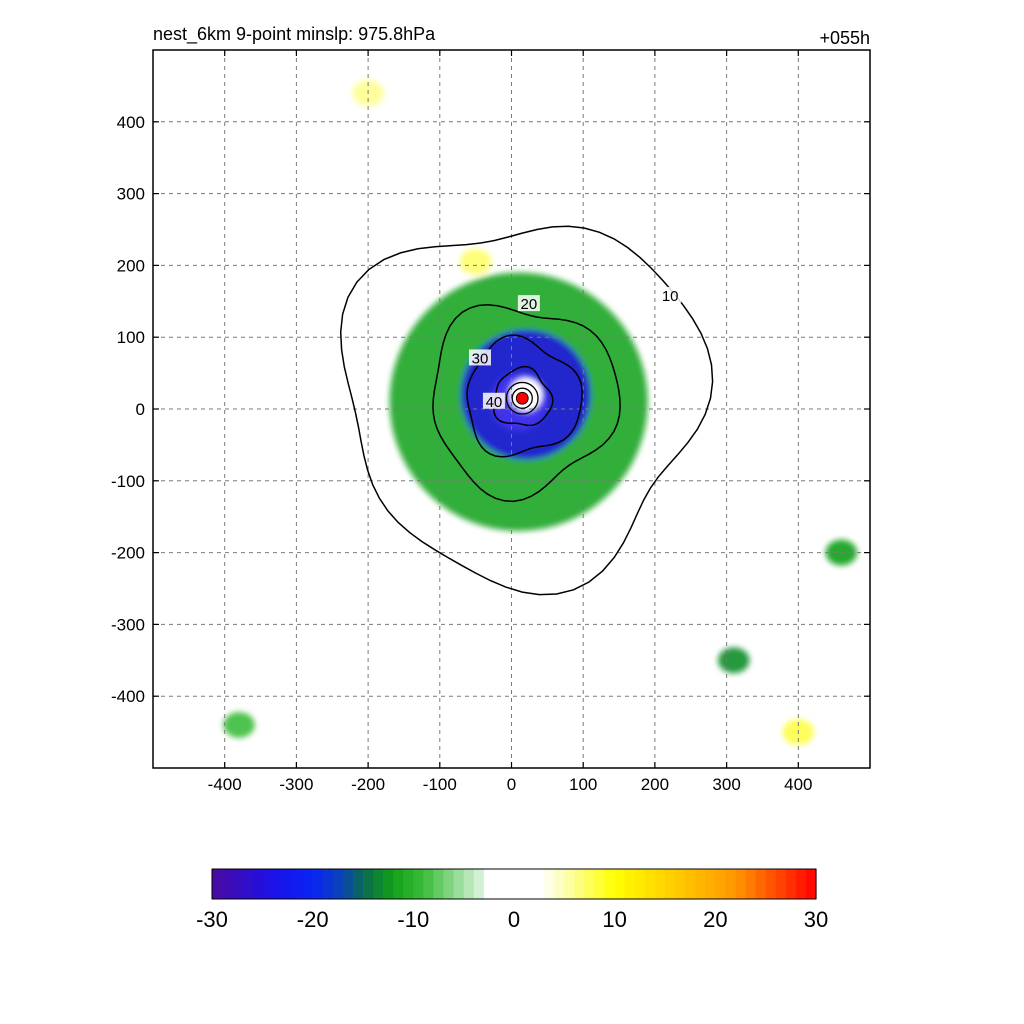 This screenshot has width=1024, height=1024. I want to click on x-tick-label: 100, so click(583, 784).